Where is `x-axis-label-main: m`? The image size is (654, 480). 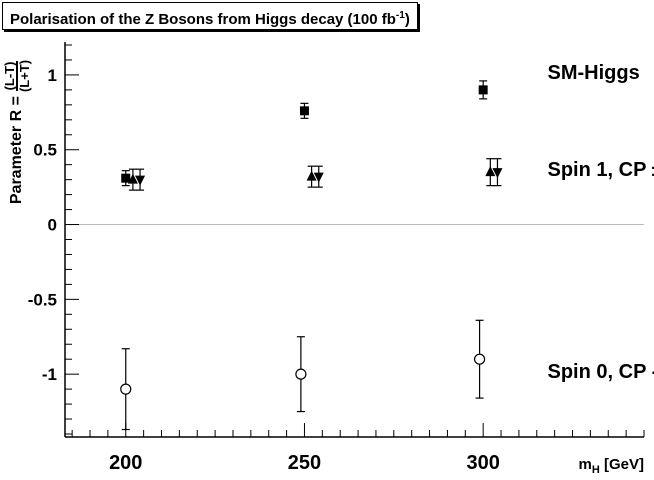
x-axis-label-main: m is located at coordinates (585, 464).